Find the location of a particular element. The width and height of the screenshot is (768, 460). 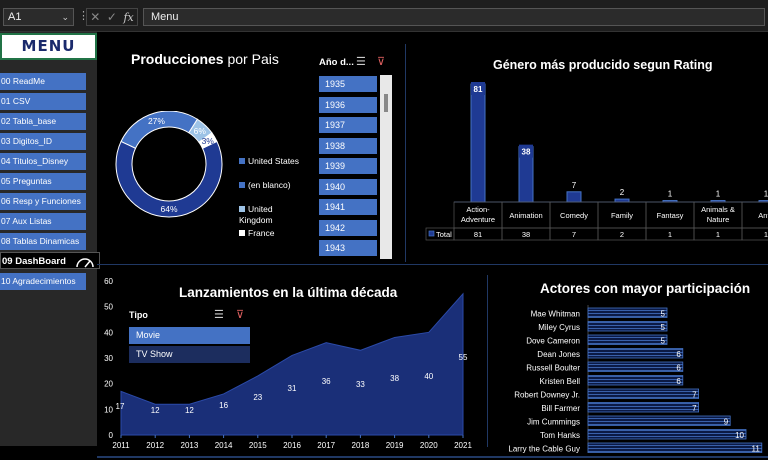

bar-data-label: 6 is located at coordinates (678, 381).